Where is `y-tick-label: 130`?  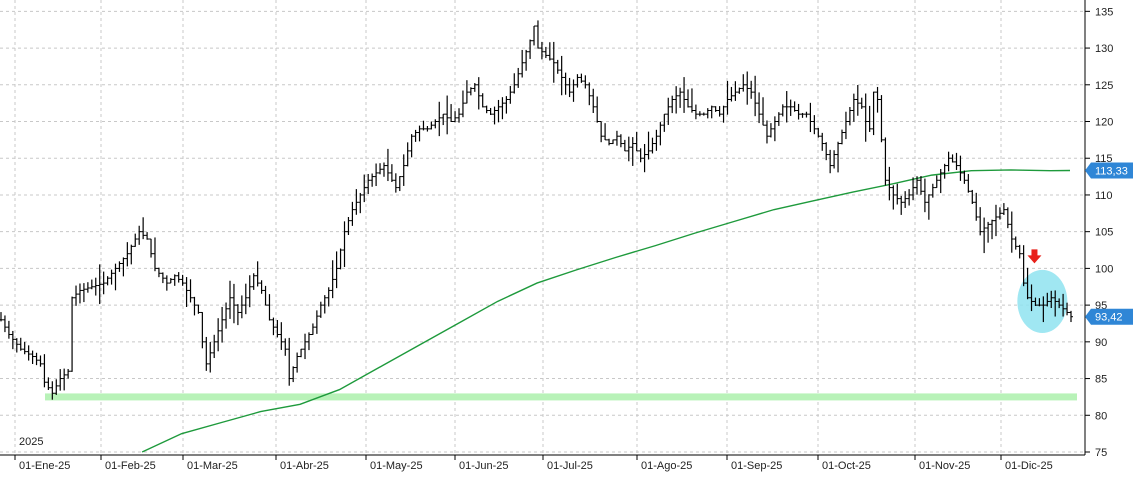 y-tick-label: 130 is located at coordinates (1104, 49).